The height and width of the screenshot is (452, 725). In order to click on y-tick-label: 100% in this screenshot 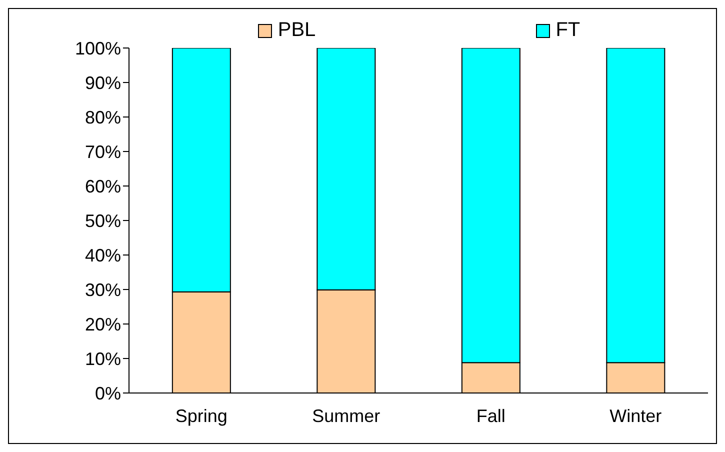, I will do `click(97, 48)`.